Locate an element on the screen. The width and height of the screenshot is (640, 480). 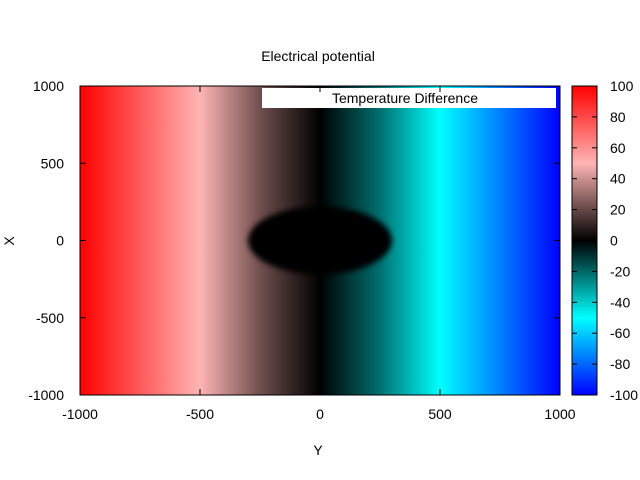
legend: Temperature Difference is located at coordinates (409, 98).